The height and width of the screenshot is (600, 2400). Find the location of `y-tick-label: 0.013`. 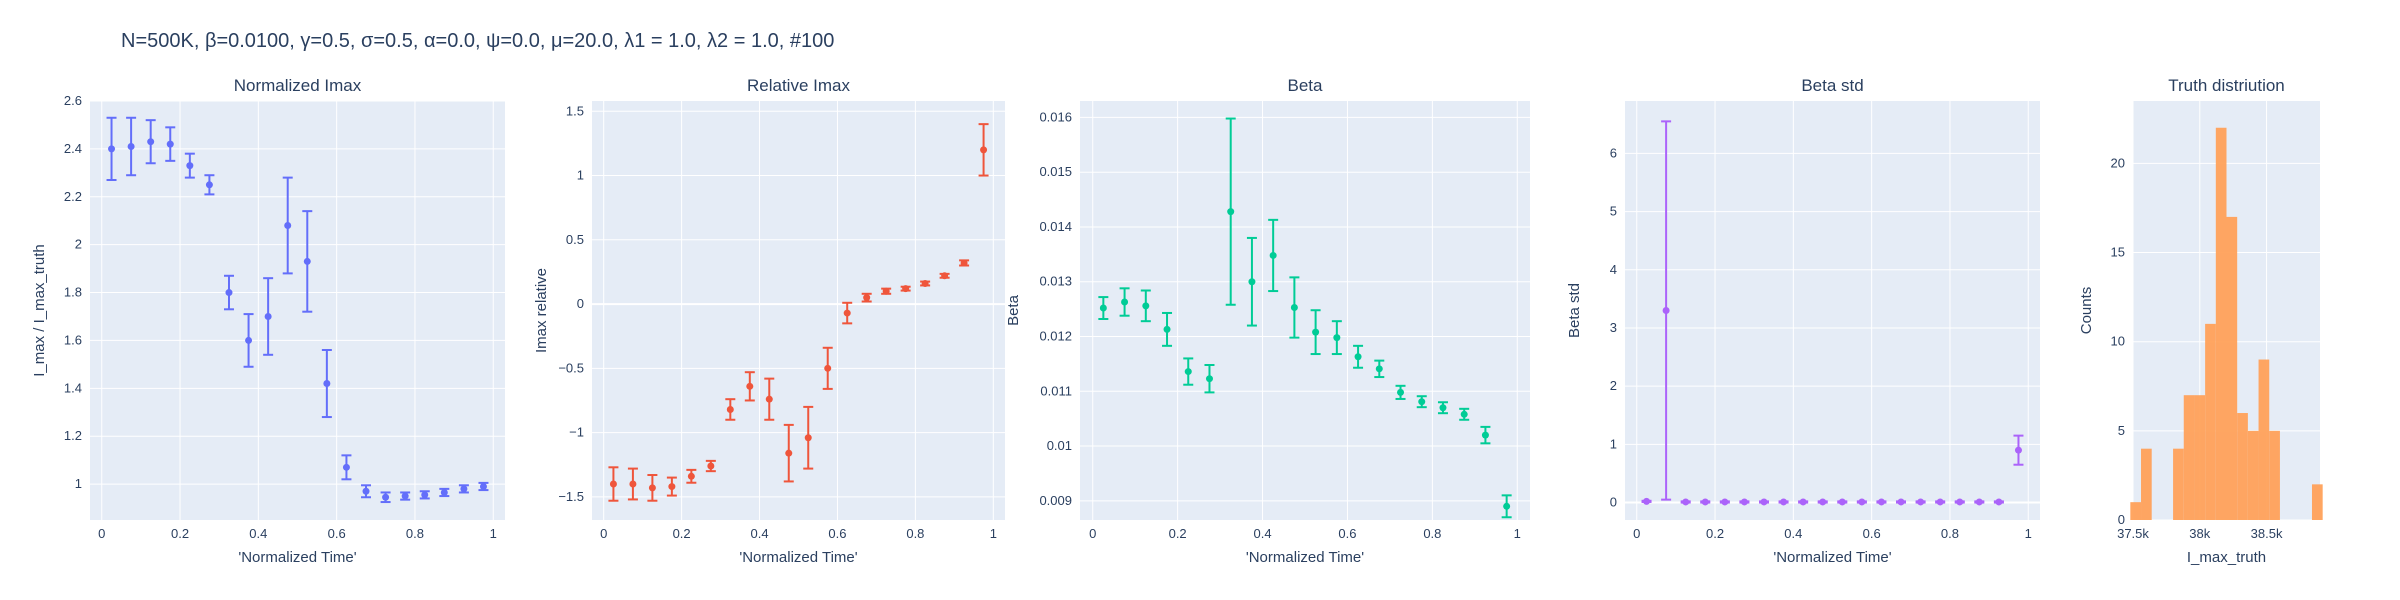

y-tick-label: 0.013 is located at coordinates (1055, 281).